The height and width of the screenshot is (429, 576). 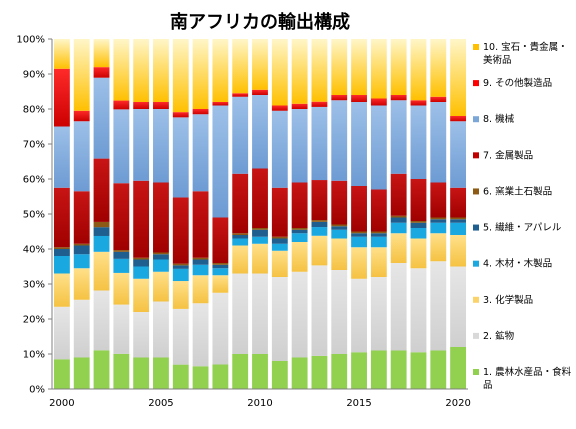 I want to click on legend-label-line: 6. 窯業土石製品, so click(x=517, y=191).